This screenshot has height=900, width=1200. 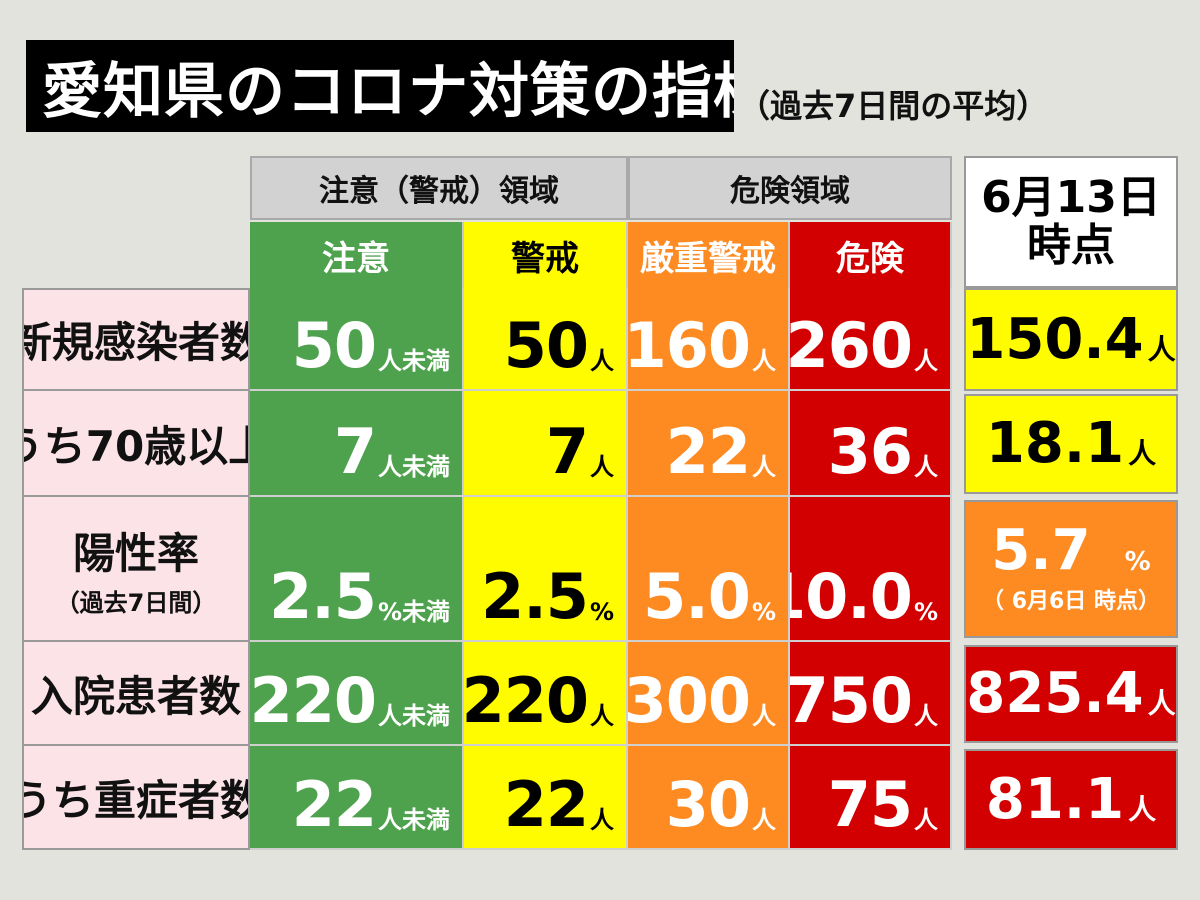 I want to click on row-label-text: 新規感染者数, so click(x=136, y=342).